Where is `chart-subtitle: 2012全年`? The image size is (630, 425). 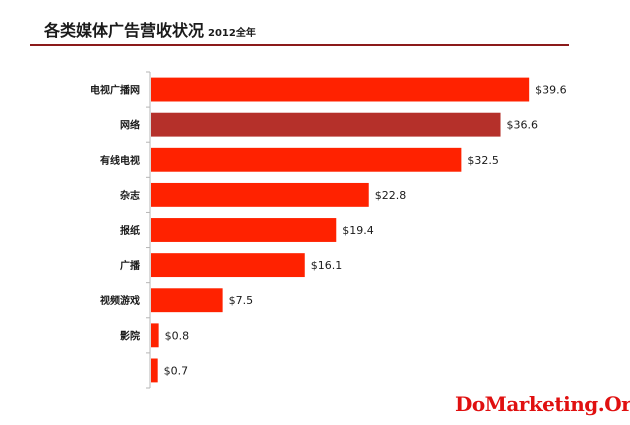 chart-subtitle: 2012全年 is located at coordinates (232, 33).